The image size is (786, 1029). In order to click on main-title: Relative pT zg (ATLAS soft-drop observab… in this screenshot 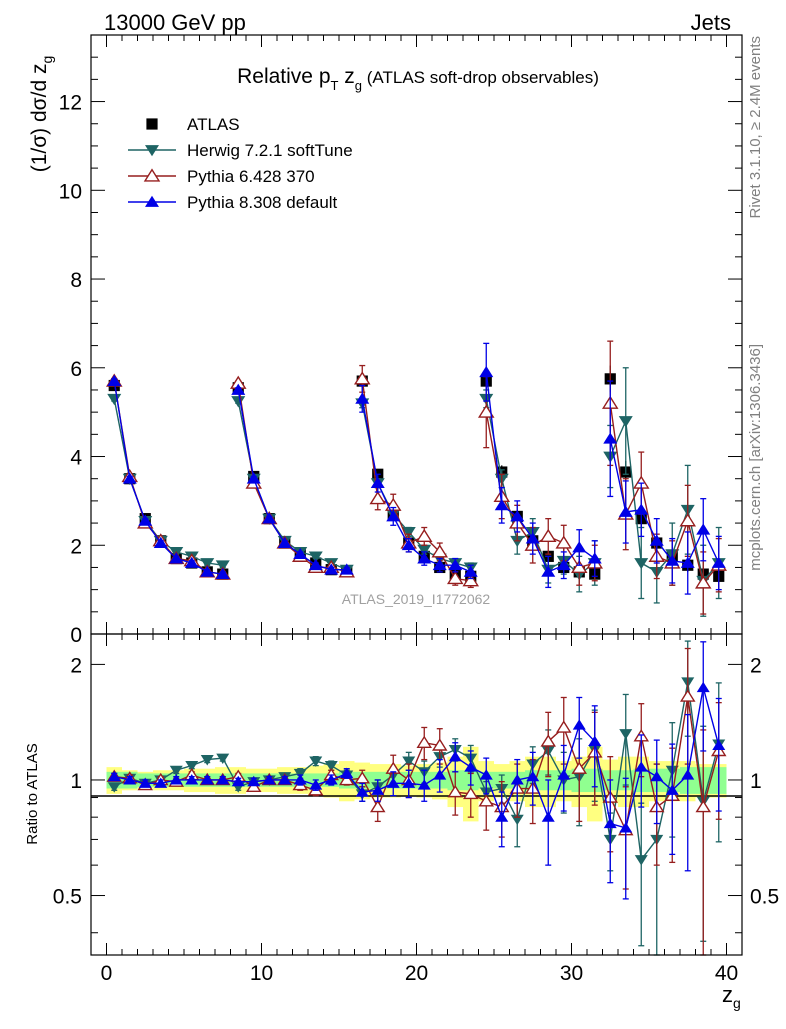, I will do `click(418, 79)`.